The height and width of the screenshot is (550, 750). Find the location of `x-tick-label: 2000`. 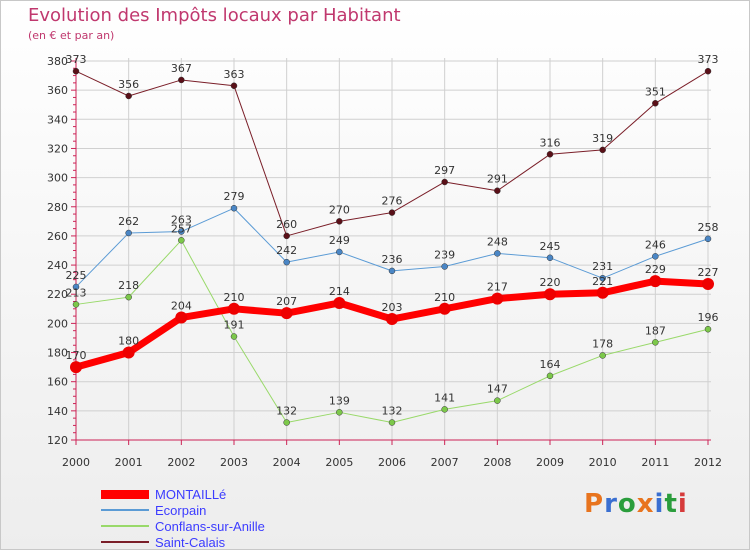

x-tick-label: 2000 is located at coordinates (76, 462).